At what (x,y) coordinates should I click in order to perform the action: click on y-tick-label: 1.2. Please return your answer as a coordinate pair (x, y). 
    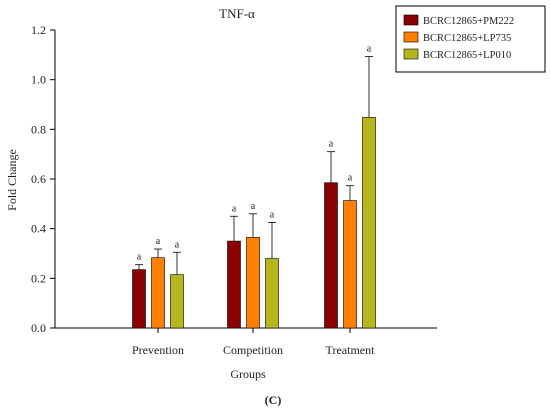
    Looking at the image, I should click on (38, 30).